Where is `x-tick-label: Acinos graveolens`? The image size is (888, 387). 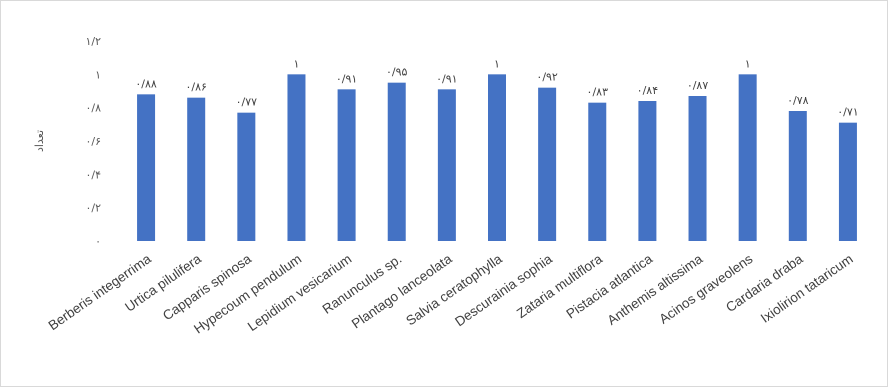 x-tick-label: Acinos graveolens is located at coordinates (705, 289).